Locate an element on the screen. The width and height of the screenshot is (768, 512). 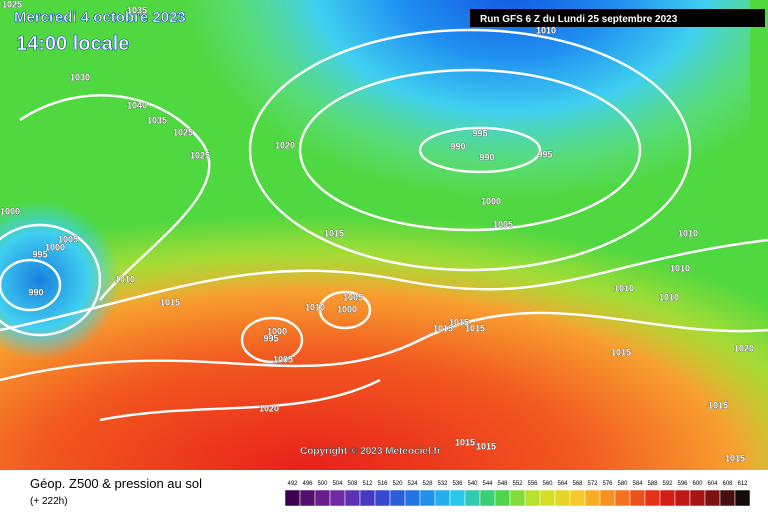
run-box is located at coordinates (617, 18).